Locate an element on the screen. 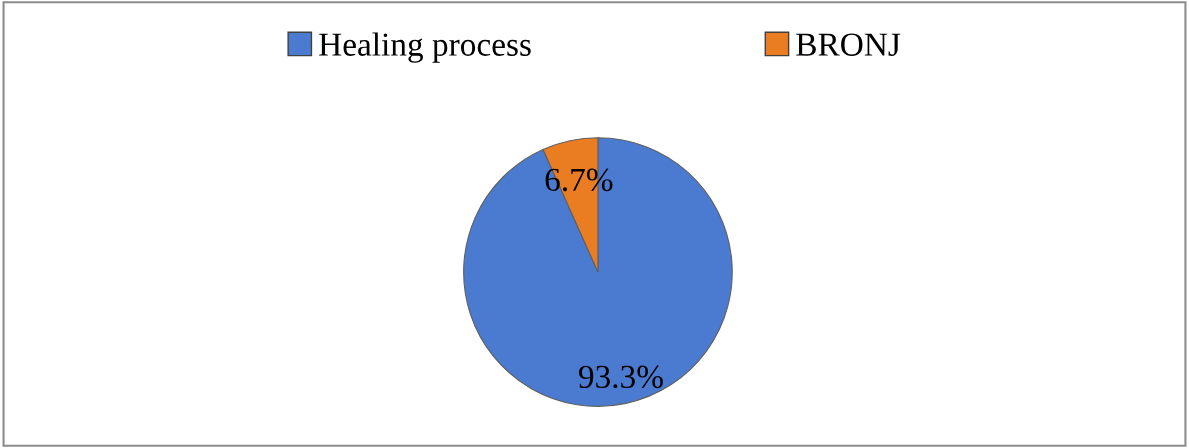 The image size is (1189, 448). legend-label: Healing process is located at coordinates (425, 47).